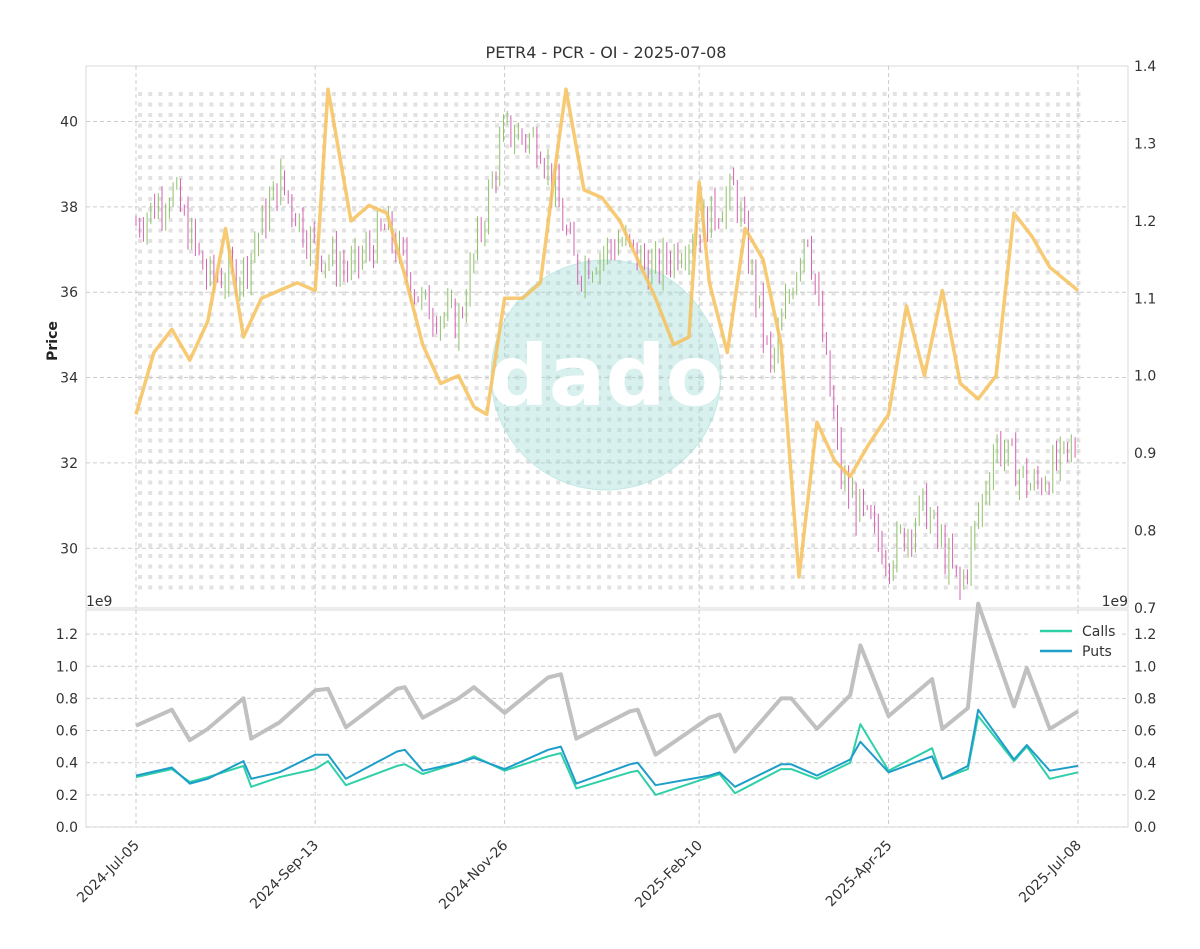  What do you see at coordinates (69, 464) in the screenshot?
I see `price-tick-label: 32` at bounding box center [69, 464].